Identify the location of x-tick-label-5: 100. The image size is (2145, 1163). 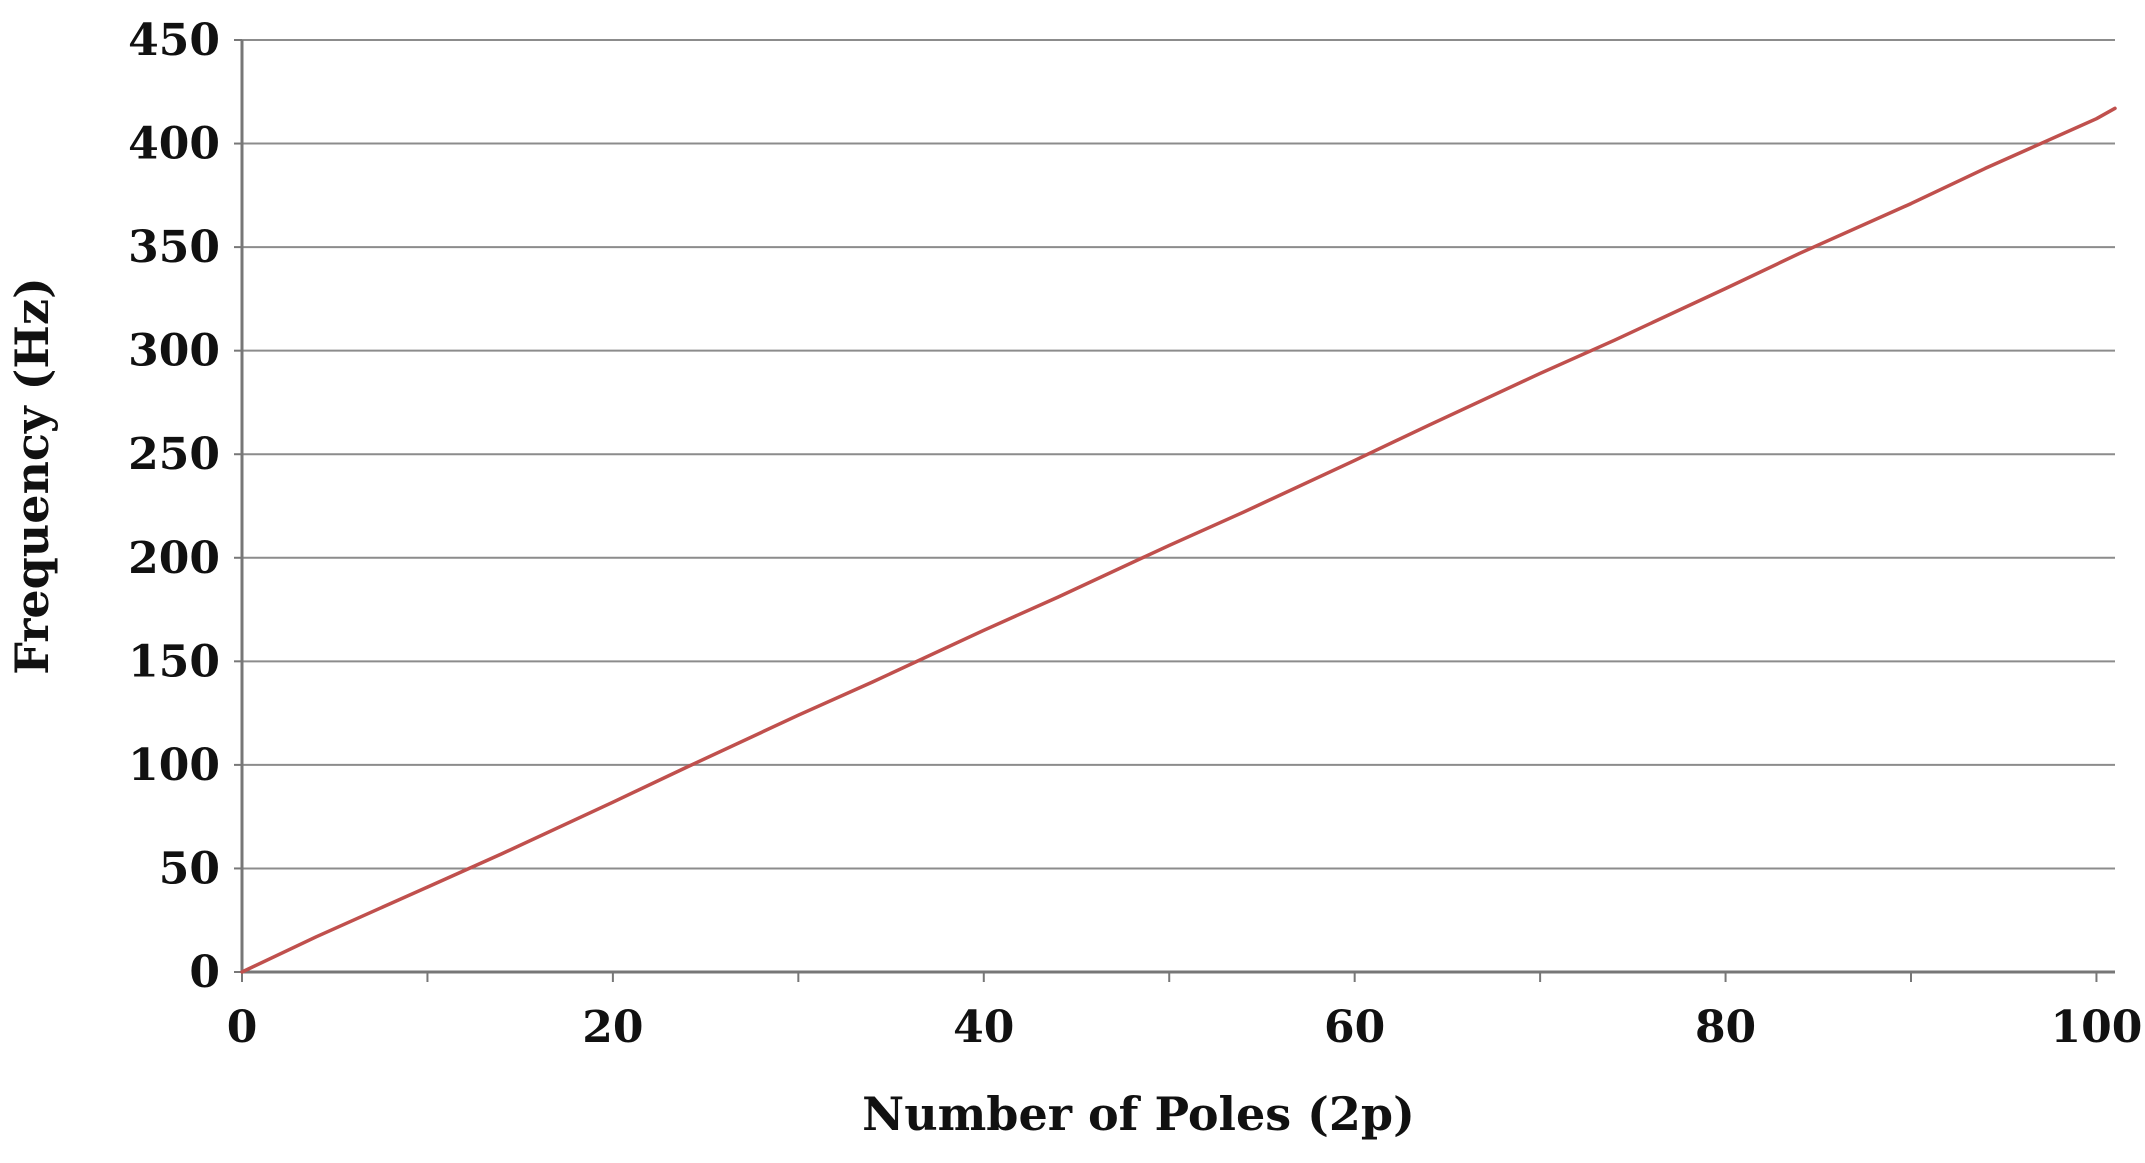
(2097, 1027).